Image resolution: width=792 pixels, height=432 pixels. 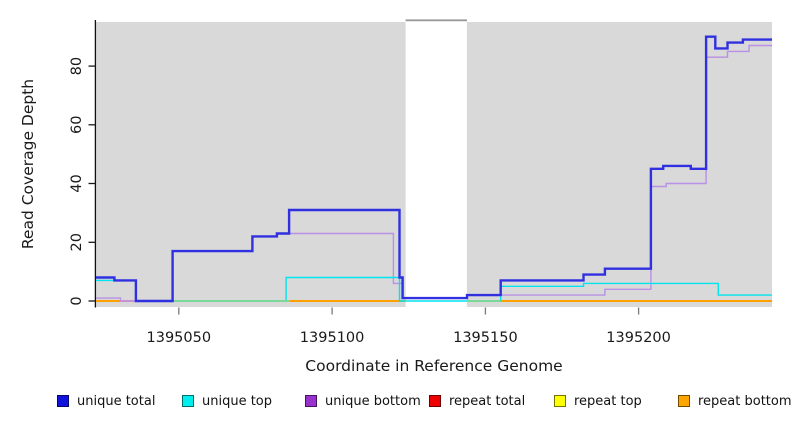 I want to click on y-tick-label: 60, so click(x=77, y=125).